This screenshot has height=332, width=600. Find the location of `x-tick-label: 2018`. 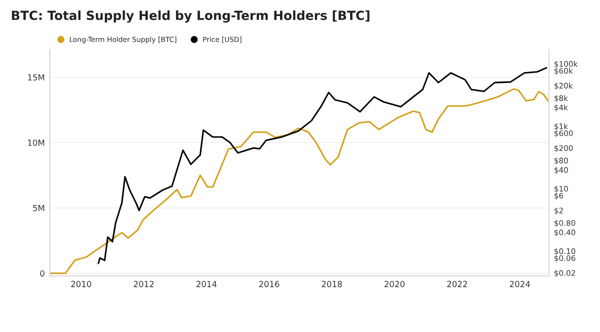

x-tick-label: 2018 is located at coordinates (332, 284).